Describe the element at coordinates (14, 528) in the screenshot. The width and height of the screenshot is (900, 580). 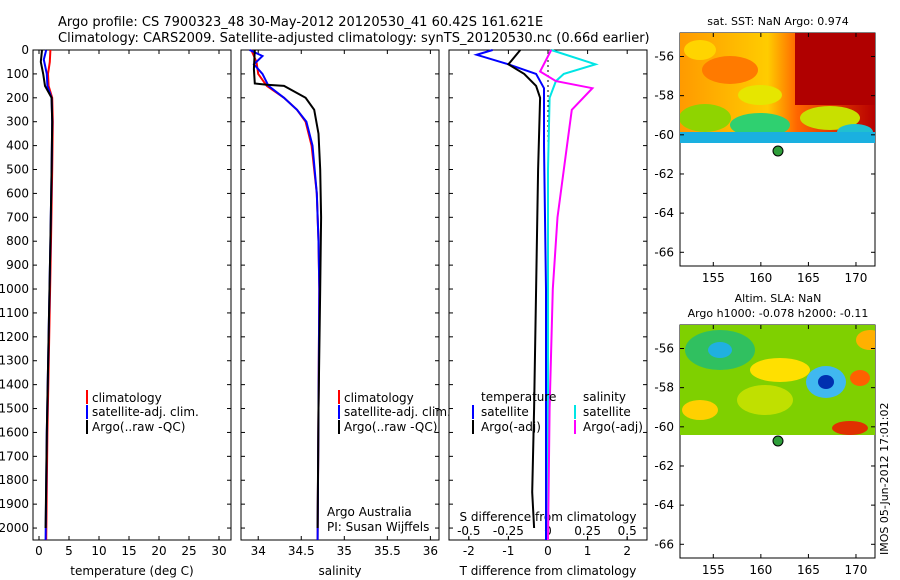
I see `y-tick-label: 2000` at that location.